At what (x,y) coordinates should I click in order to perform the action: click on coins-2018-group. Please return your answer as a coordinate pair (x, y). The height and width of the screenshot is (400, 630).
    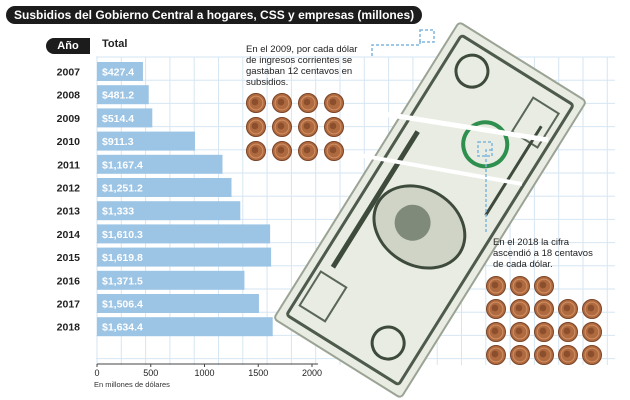
    Looking at the image, I should click on (544, 320).